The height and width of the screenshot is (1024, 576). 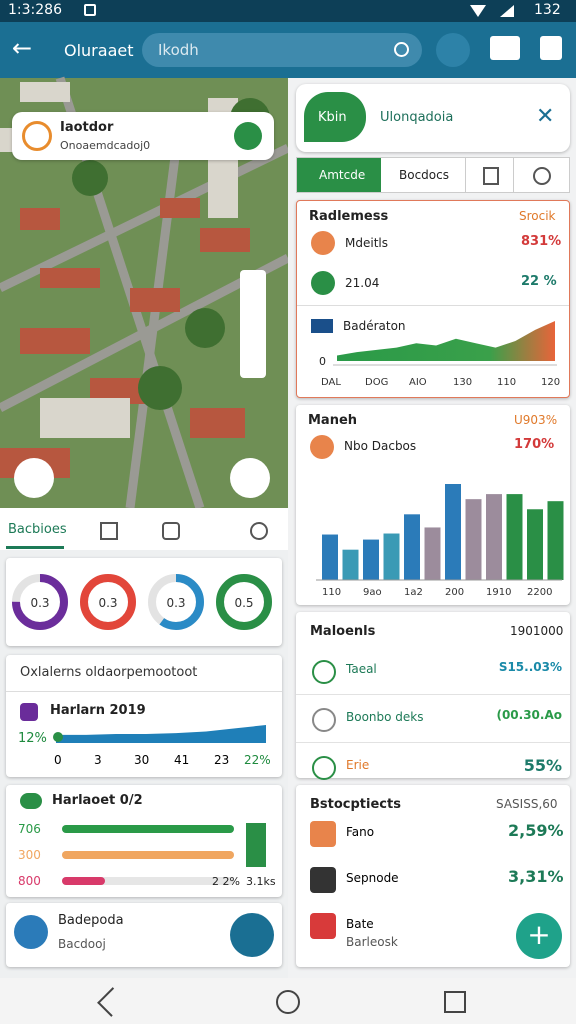 I want to click on progress-card: Harlaoet 0/2 706 300 800 2 2% 3.1ks, so click(x=144, y=841).